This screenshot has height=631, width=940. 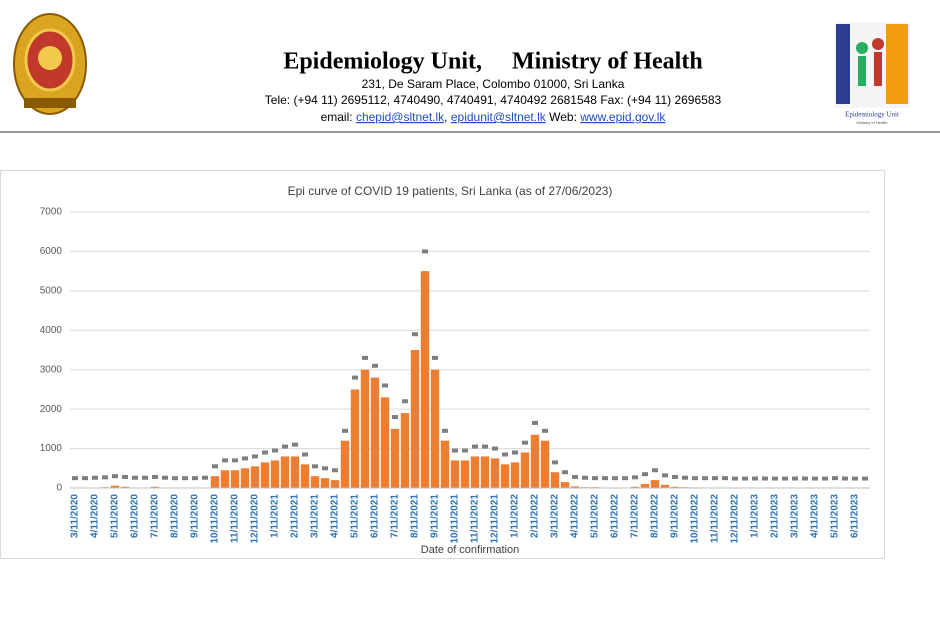 I want to click on web-link: www.epid.gov.lk, so click(x=622, y=117).